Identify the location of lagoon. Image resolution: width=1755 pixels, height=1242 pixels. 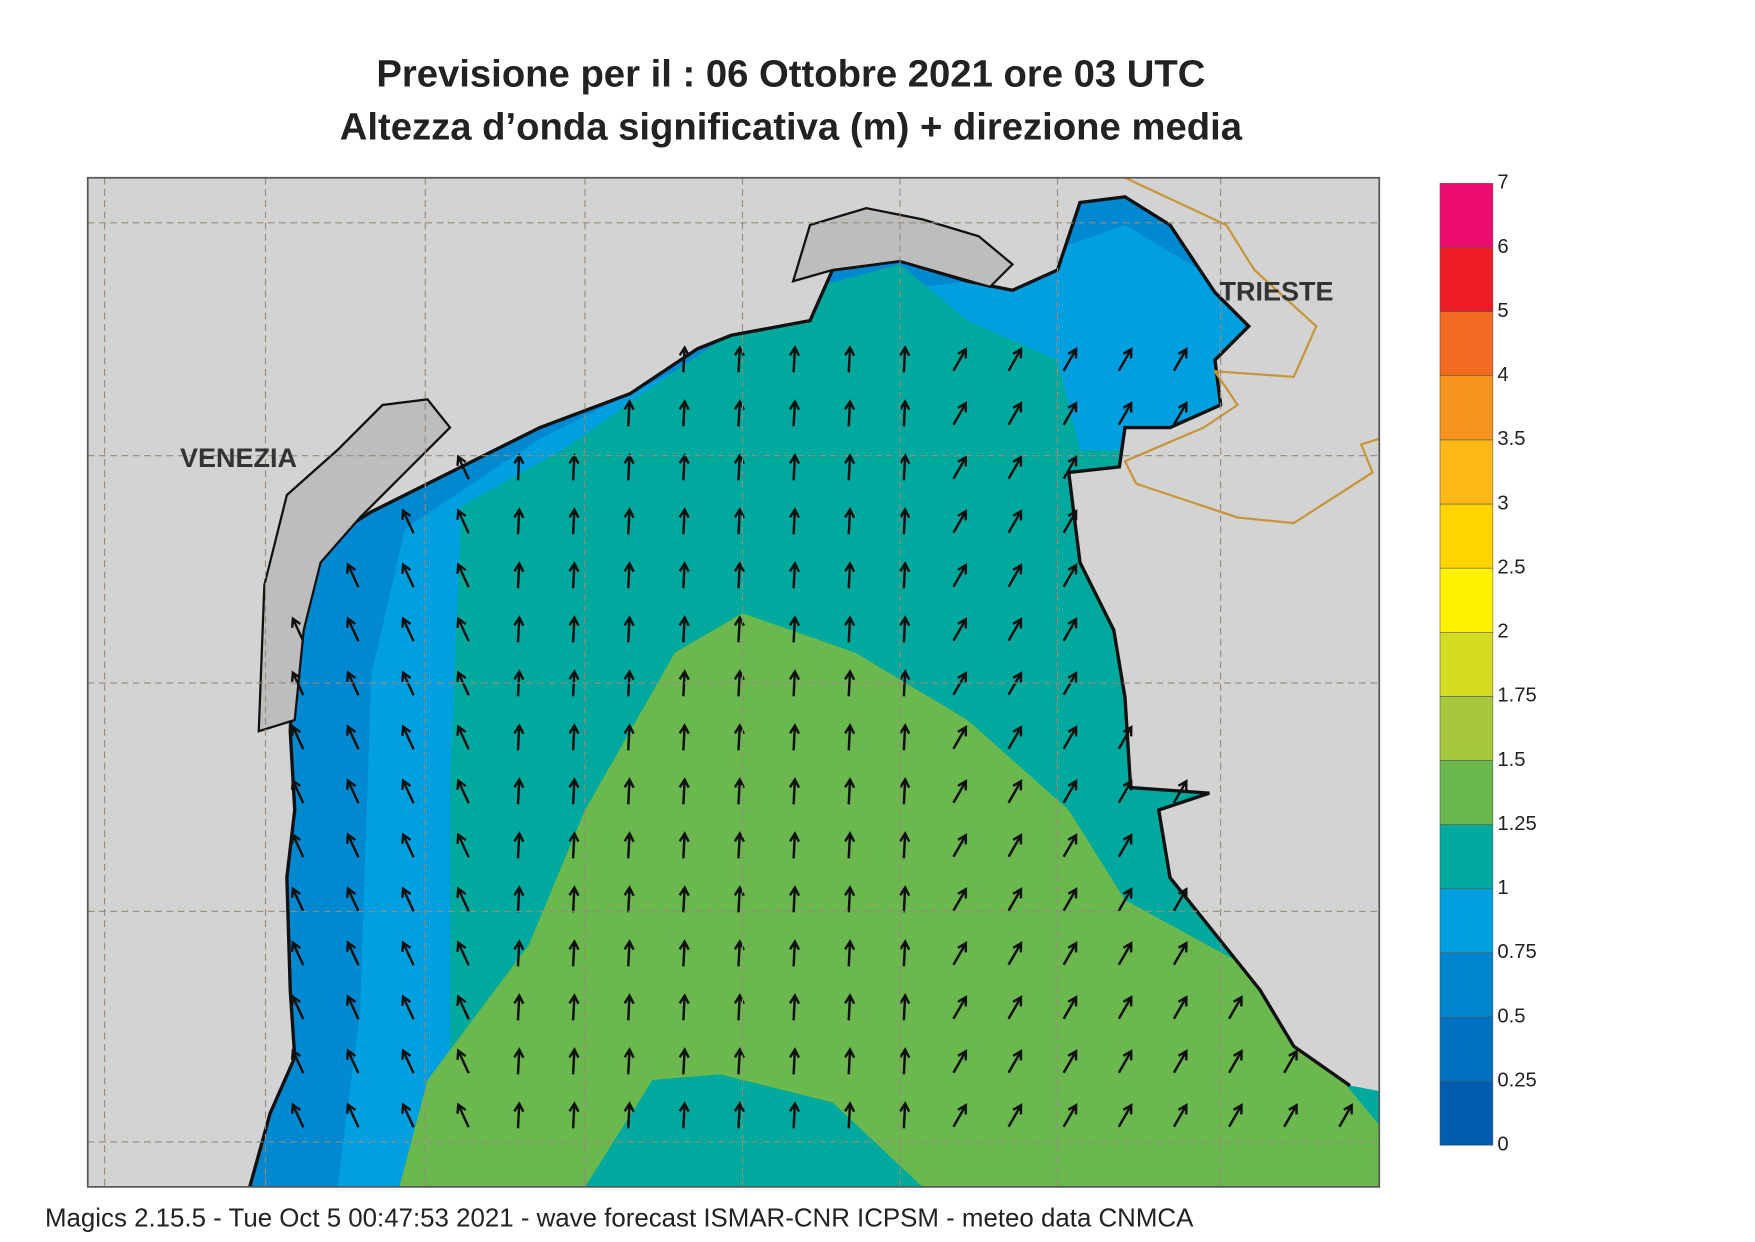
(354, 565).